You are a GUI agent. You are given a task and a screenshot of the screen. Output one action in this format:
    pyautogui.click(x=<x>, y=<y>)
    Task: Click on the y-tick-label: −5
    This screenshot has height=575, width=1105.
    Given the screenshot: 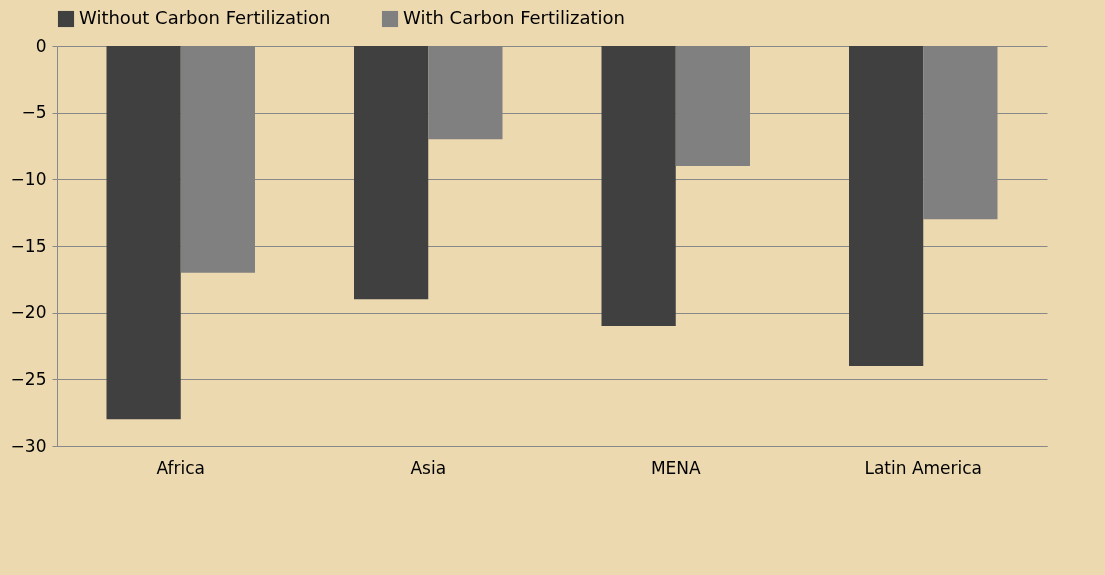 What is the action you would take?
    pyautogui.click(x=34, y=112)
    